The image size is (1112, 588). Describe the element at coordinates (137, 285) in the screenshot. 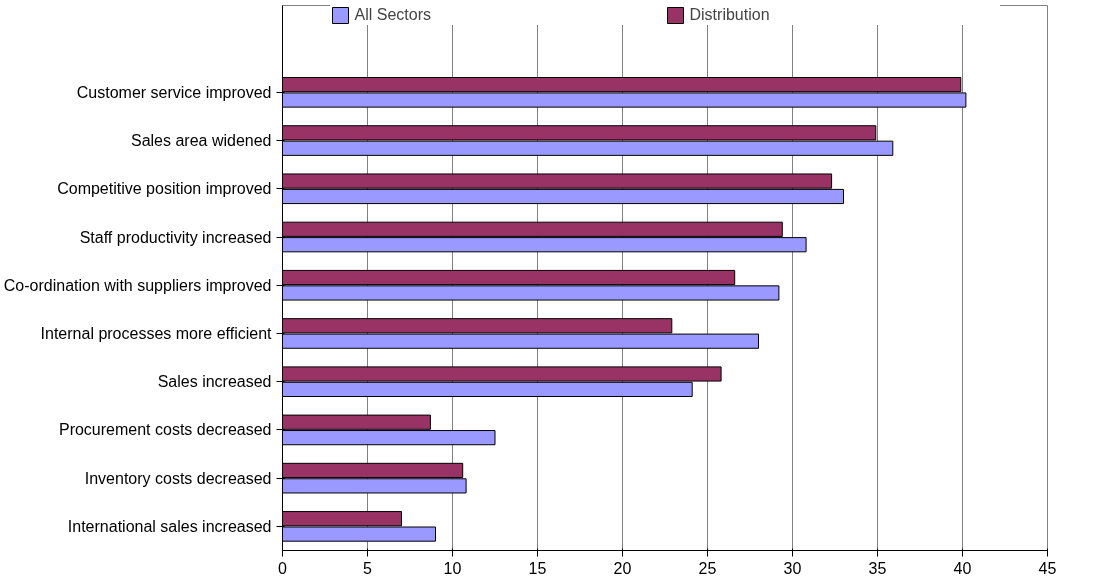

I see `y-tick-label: Co-ordination with suppliers improved` at that location.